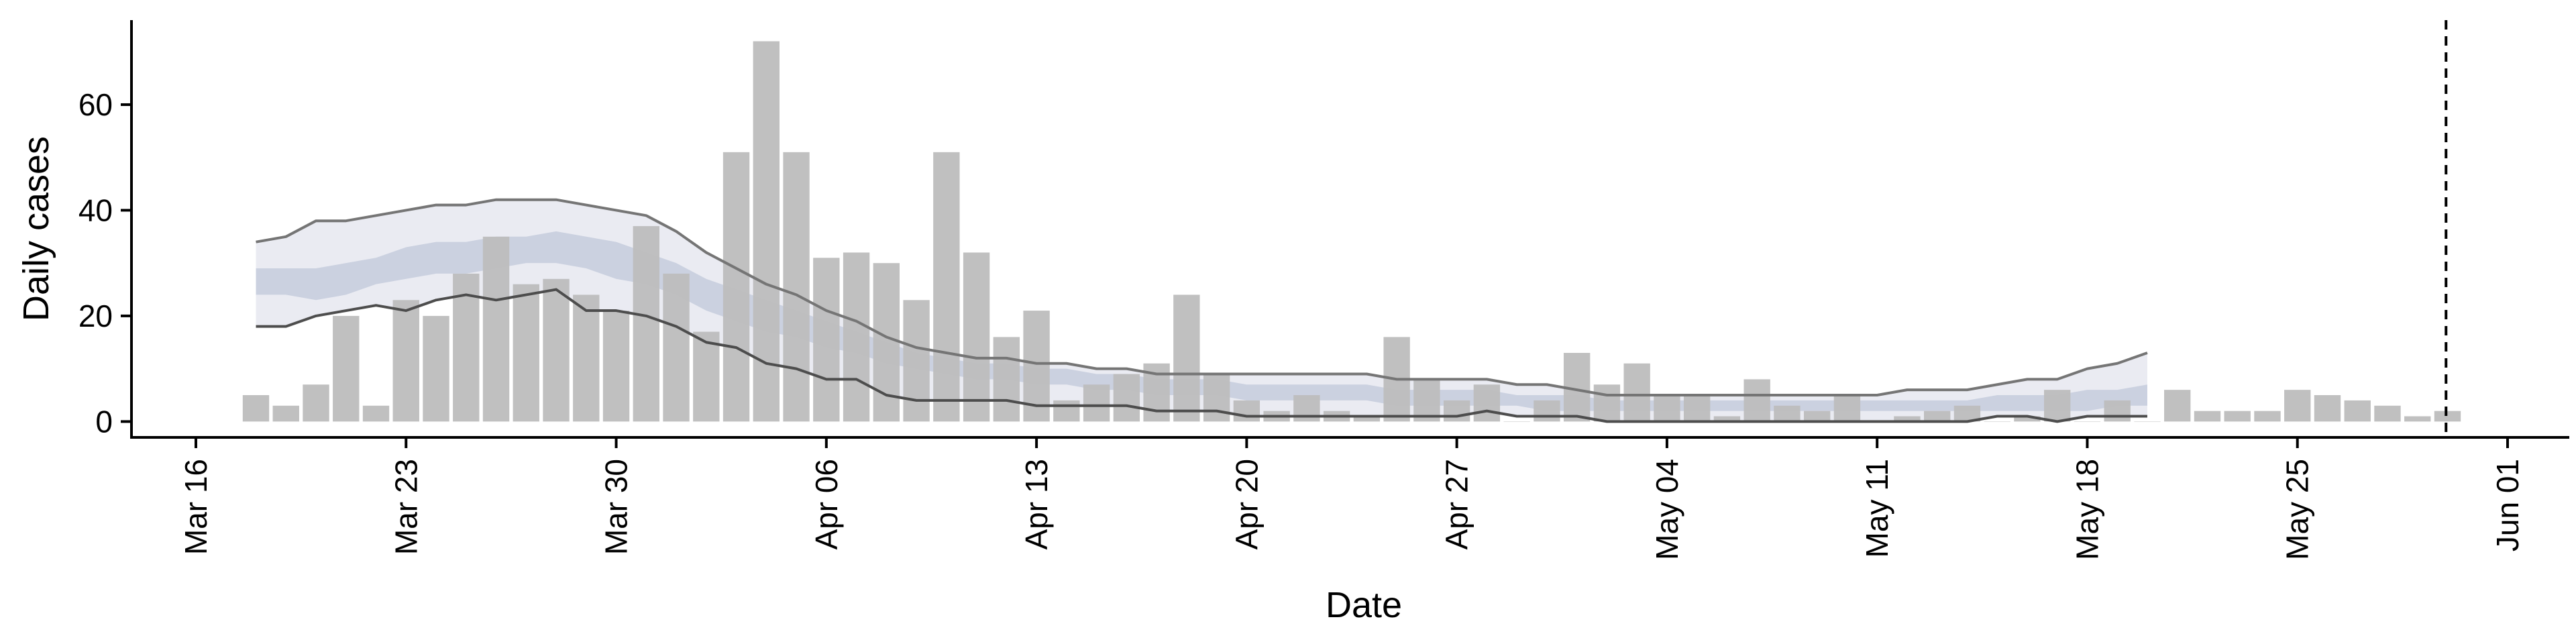 This screenshot has height=644, width=2576. I want to click on x-tick-label: Apr 27, so click(1457, 504).